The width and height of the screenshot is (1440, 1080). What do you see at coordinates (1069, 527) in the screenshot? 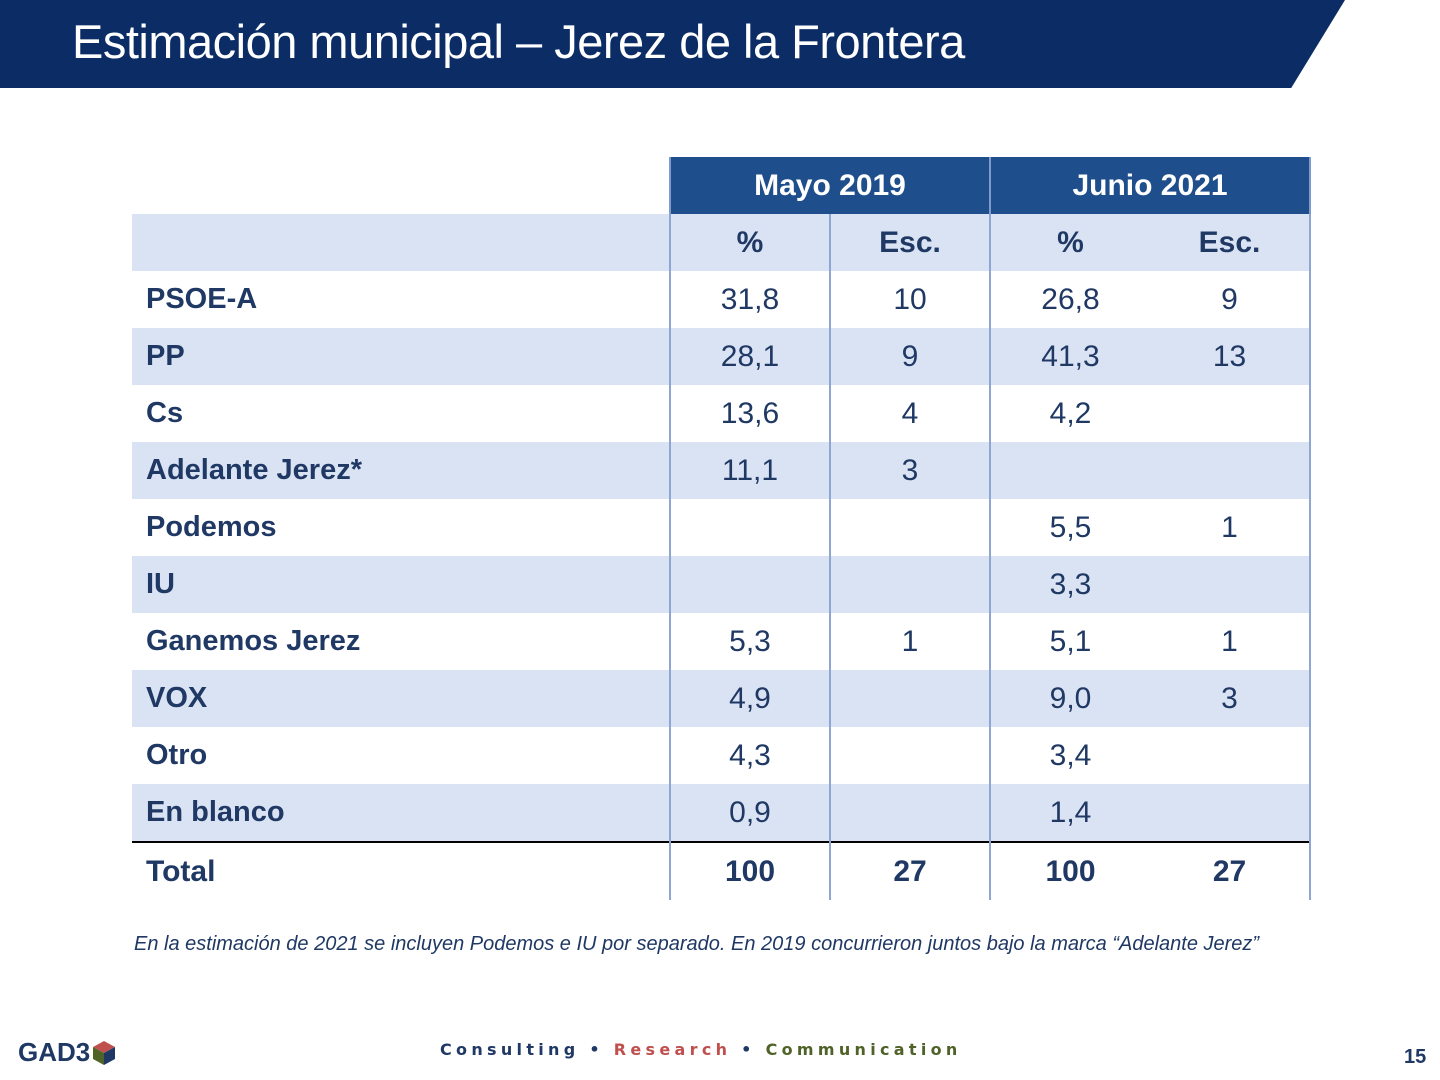
I see `jun-pct-cell: 5,5` at bounding box center [1069, 527].